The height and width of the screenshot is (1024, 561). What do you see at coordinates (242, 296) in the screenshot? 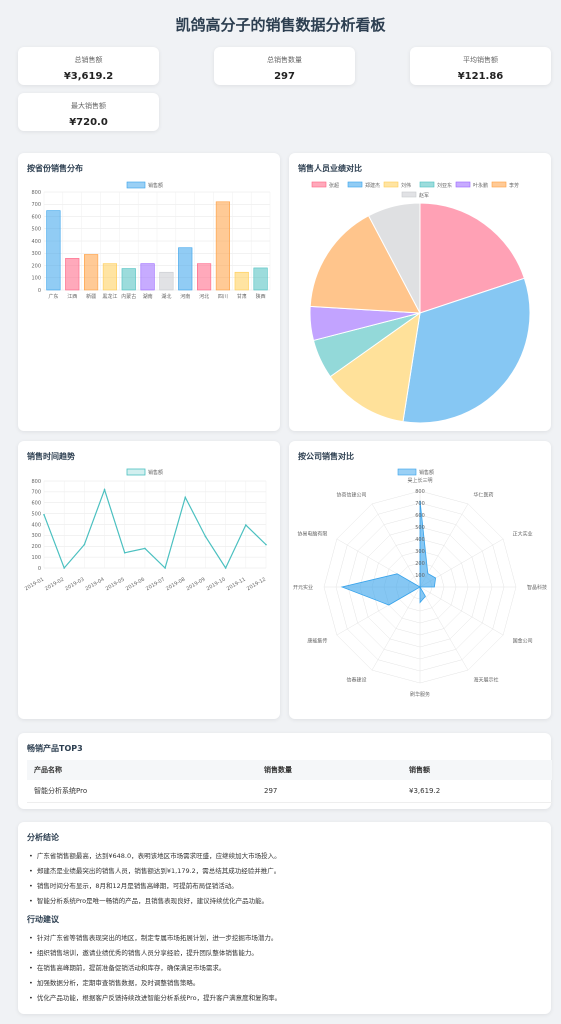
I see `x-tick-label: 甘肃` at bounding box center [242, 296].